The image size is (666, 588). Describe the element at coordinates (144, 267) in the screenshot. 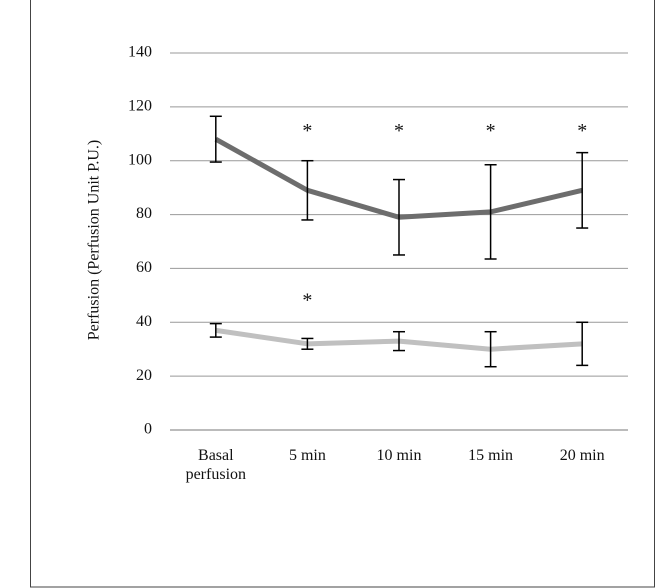

I see `y-tick-label: 60` at that location.